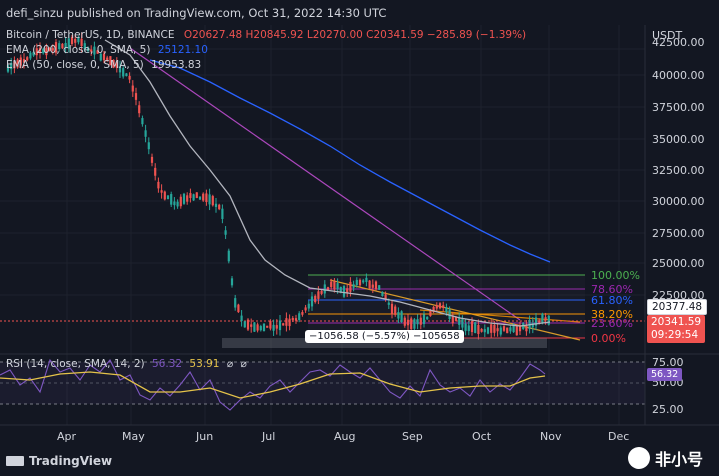 The height and width of the screenshot is (476, 719). What do you see at coordinates (90, 35) in the screenshot?
I see `symbol-name: Bitcoin / TetherUS, 1D, BINANCE` at bounding box center [90, 35].